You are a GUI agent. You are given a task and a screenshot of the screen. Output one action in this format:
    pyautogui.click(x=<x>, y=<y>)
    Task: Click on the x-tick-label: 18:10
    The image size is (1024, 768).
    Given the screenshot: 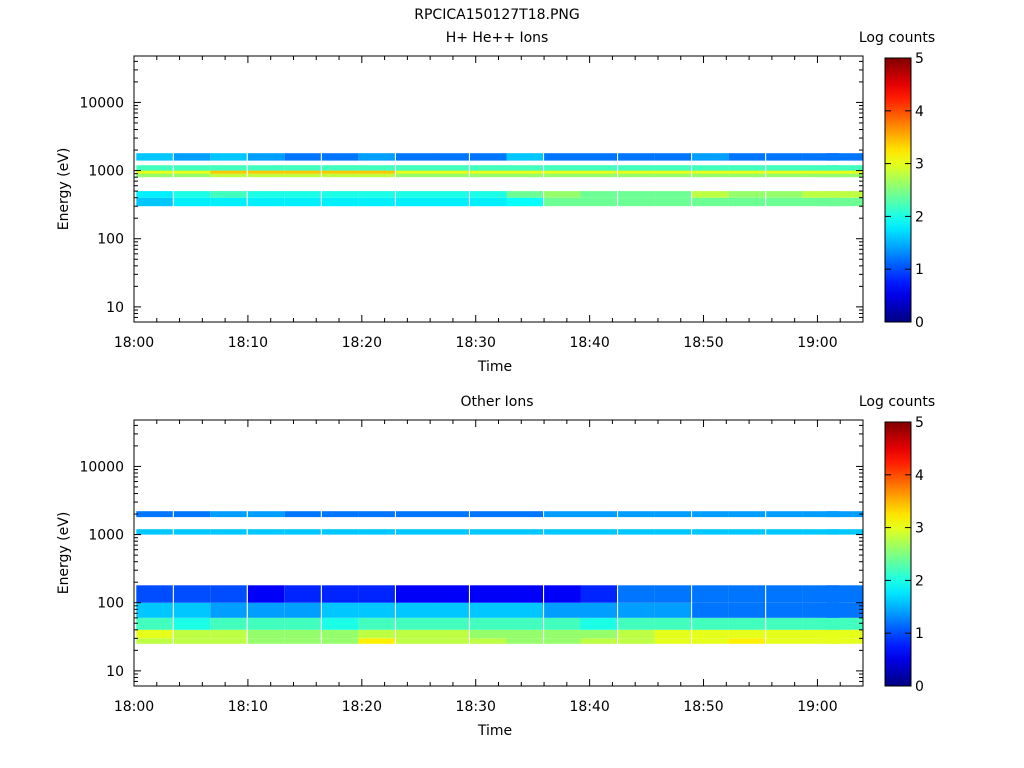 What is the action you would take?
    pyautogui.click(x=248, y=343)
    